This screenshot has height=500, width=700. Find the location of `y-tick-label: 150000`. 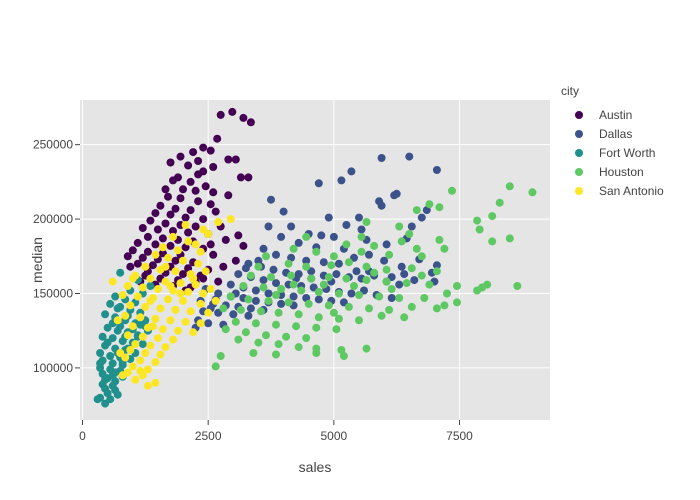

y-tick-label: 150000 is located at coordinates (53, 293).